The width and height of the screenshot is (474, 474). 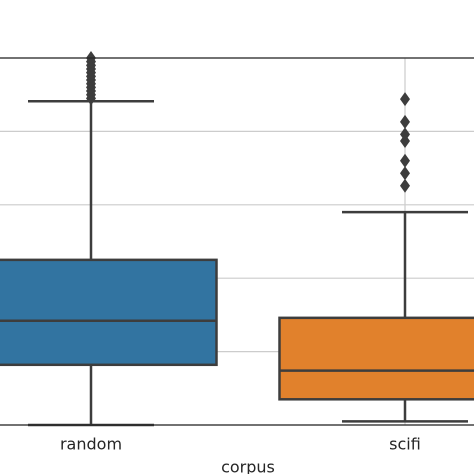 I want to click on x-tick-label: scifi, so click(x=405, y=444).